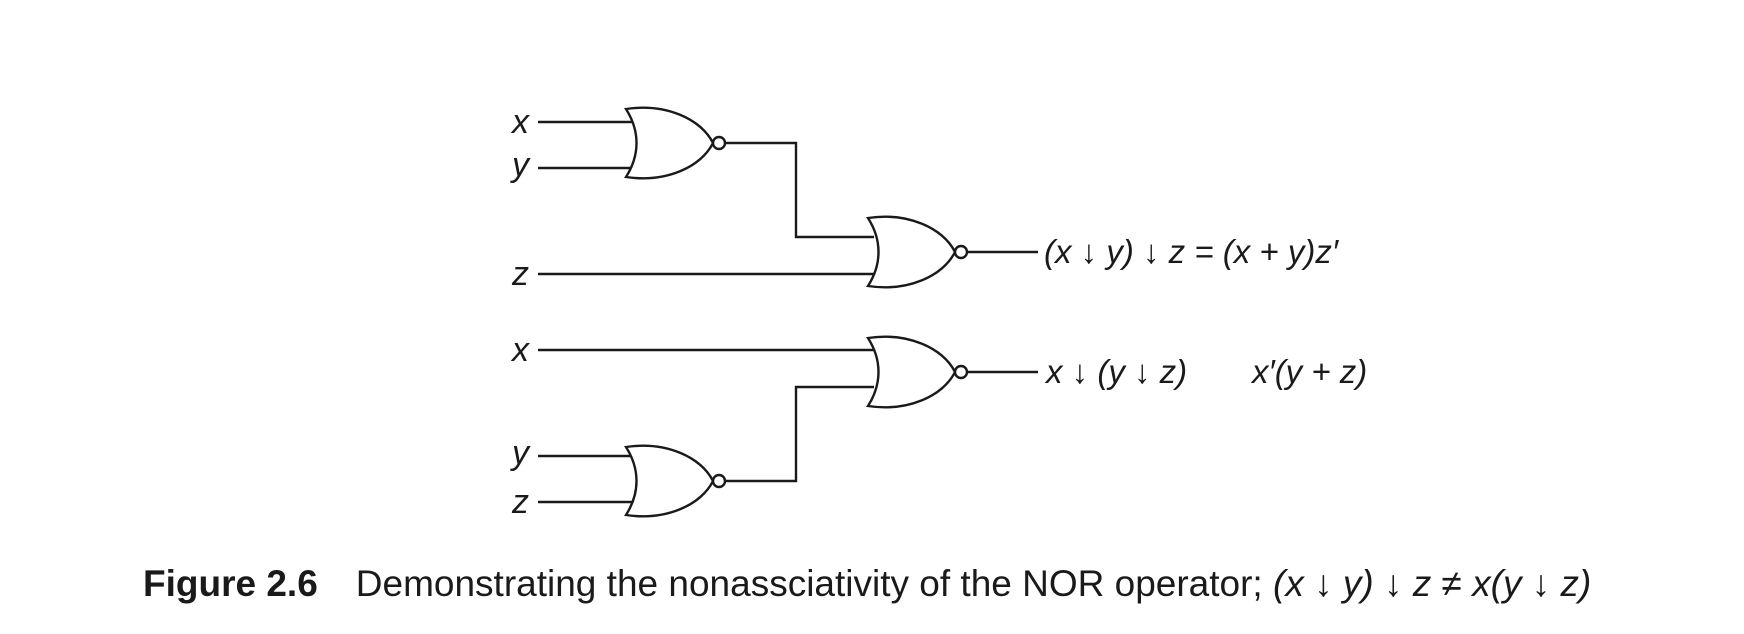 This screenshot has width=1744, height=634. I want to click on wire-gate1-to-gate2, so click(800, 190).